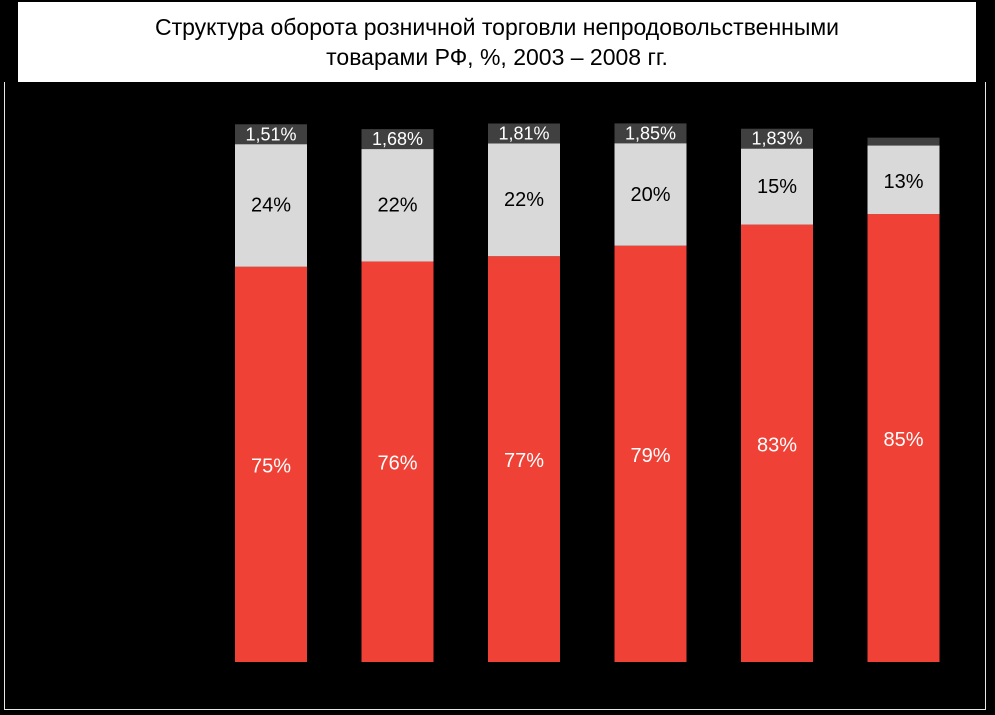 Image resolution: width=995 pixels, height=715 pixels. I want to click on bar-segment-s2-b6, so click(903, 180).